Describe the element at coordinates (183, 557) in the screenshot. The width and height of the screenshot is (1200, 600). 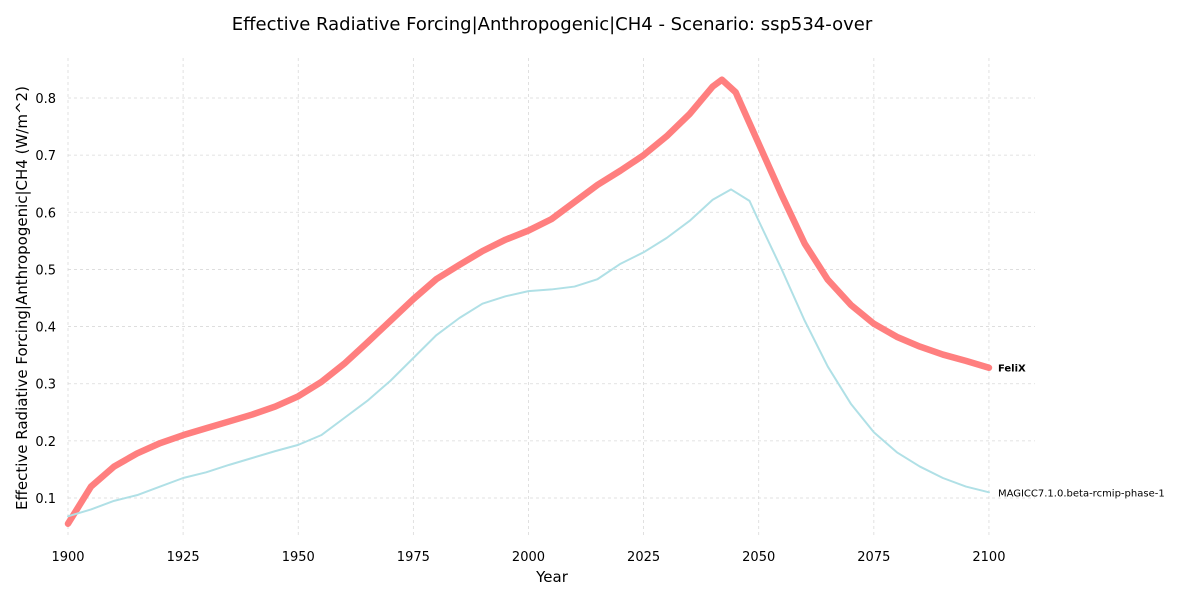
I see `x-tick-label: 1925` at that location.